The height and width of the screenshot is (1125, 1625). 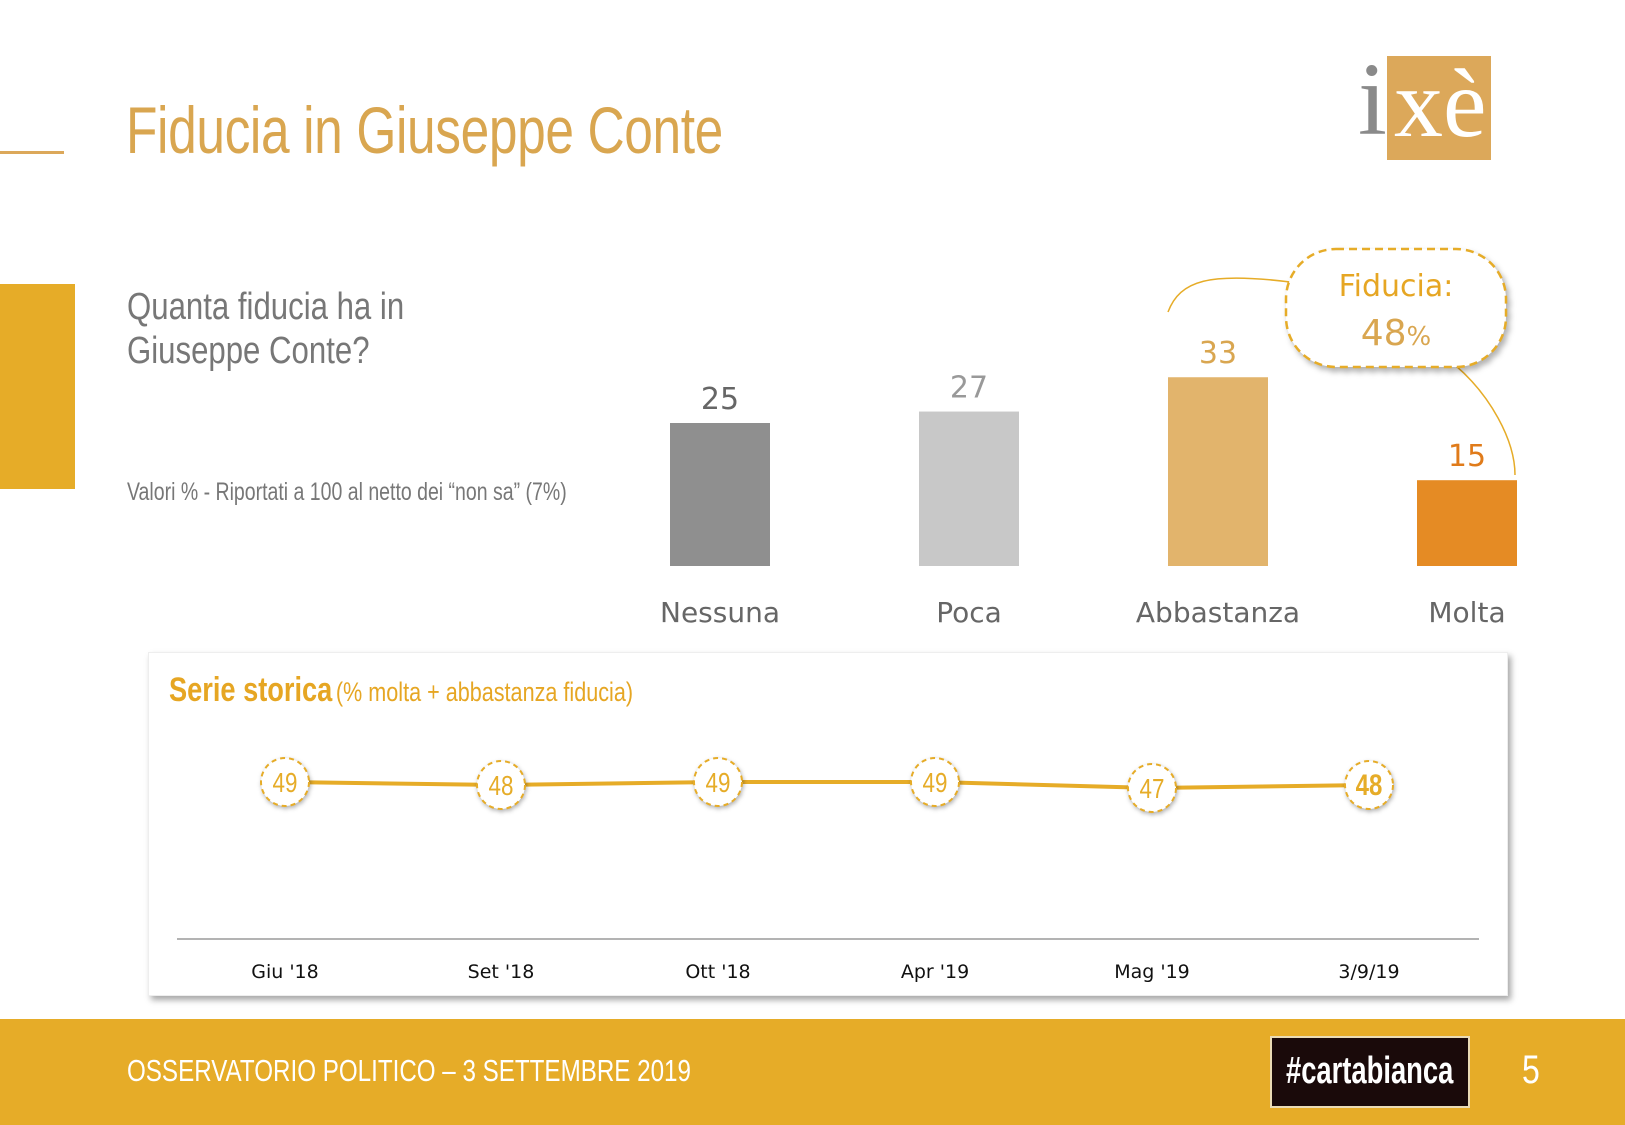 I want to click on side-accent-block, so click(x=37, y=386).